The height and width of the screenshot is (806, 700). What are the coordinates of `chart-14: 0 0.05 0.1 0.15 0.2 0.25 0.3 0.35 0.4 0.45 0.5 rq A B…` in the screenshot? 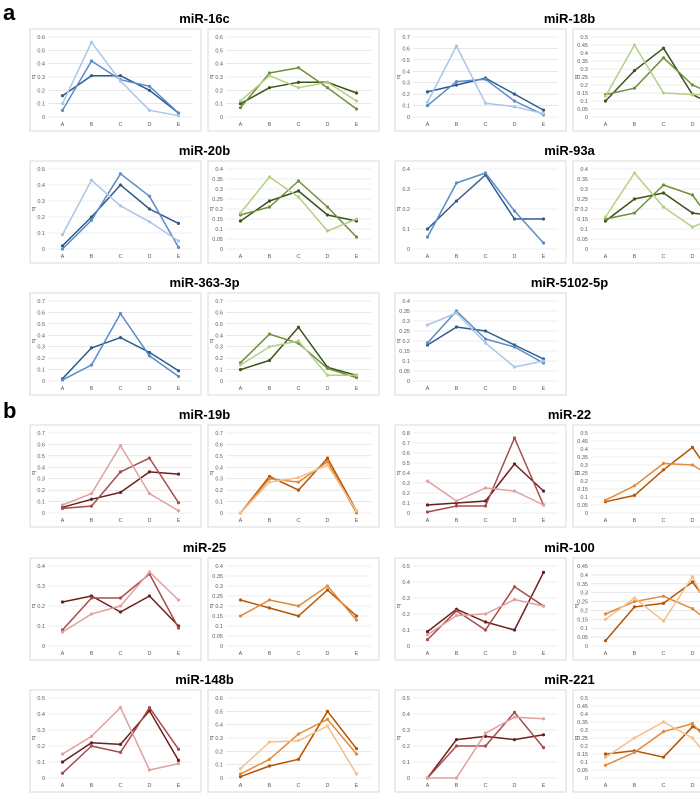 It's located at (636, 476).